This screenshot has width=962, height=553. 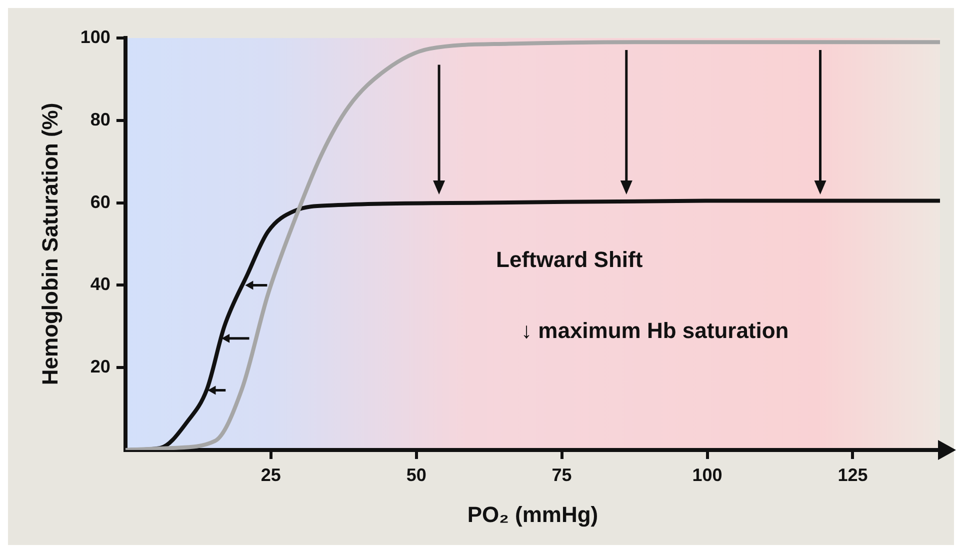 What do you see at coordinates (853, 474) in the screenshot?
I see `x-tick-label: 125` at bounding box center [853, 474].